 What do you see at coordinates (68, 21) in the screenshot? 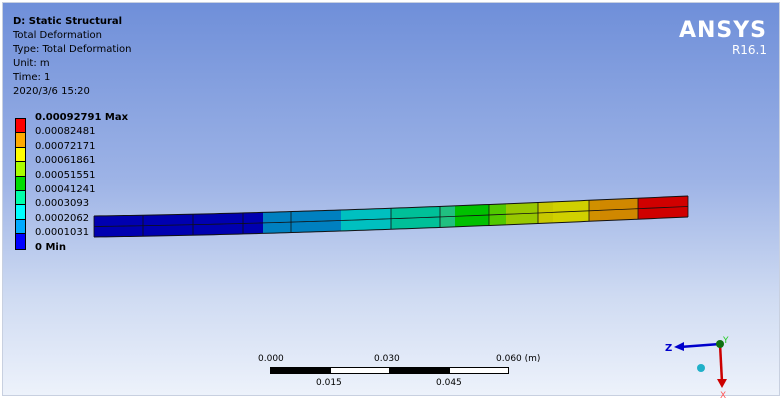
I see `analysis-title: D: Static Structural` at bounding box center [68, 21].